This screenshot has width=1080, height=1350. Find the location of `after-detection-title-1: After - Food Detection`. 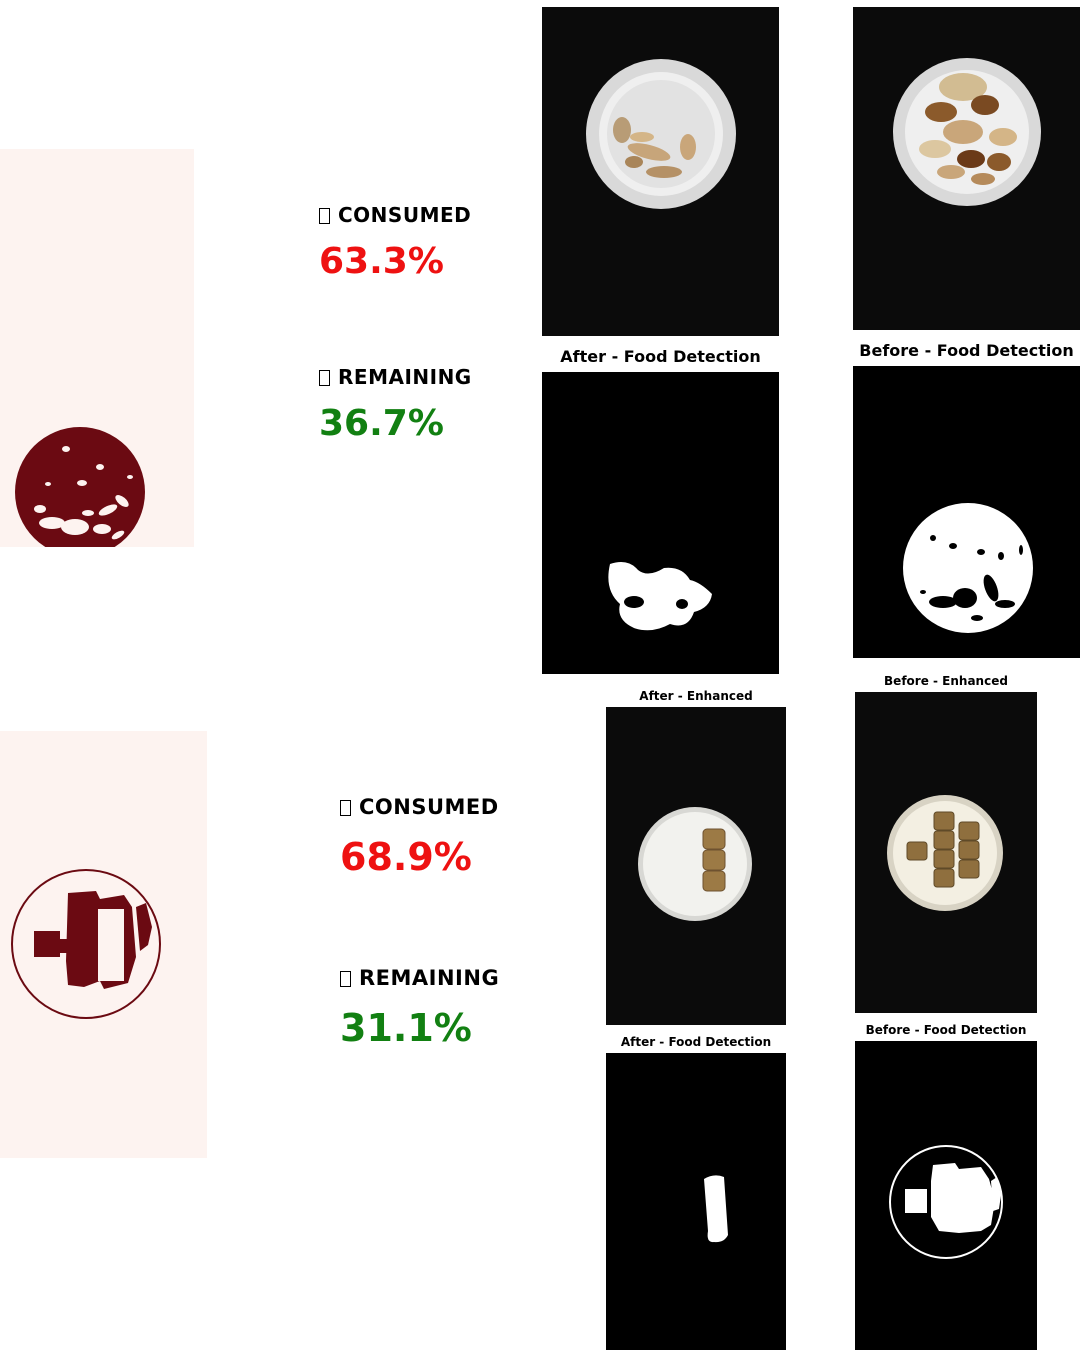

after-detection-title-1: After - Food Detection is located at coordinates (660, 356).